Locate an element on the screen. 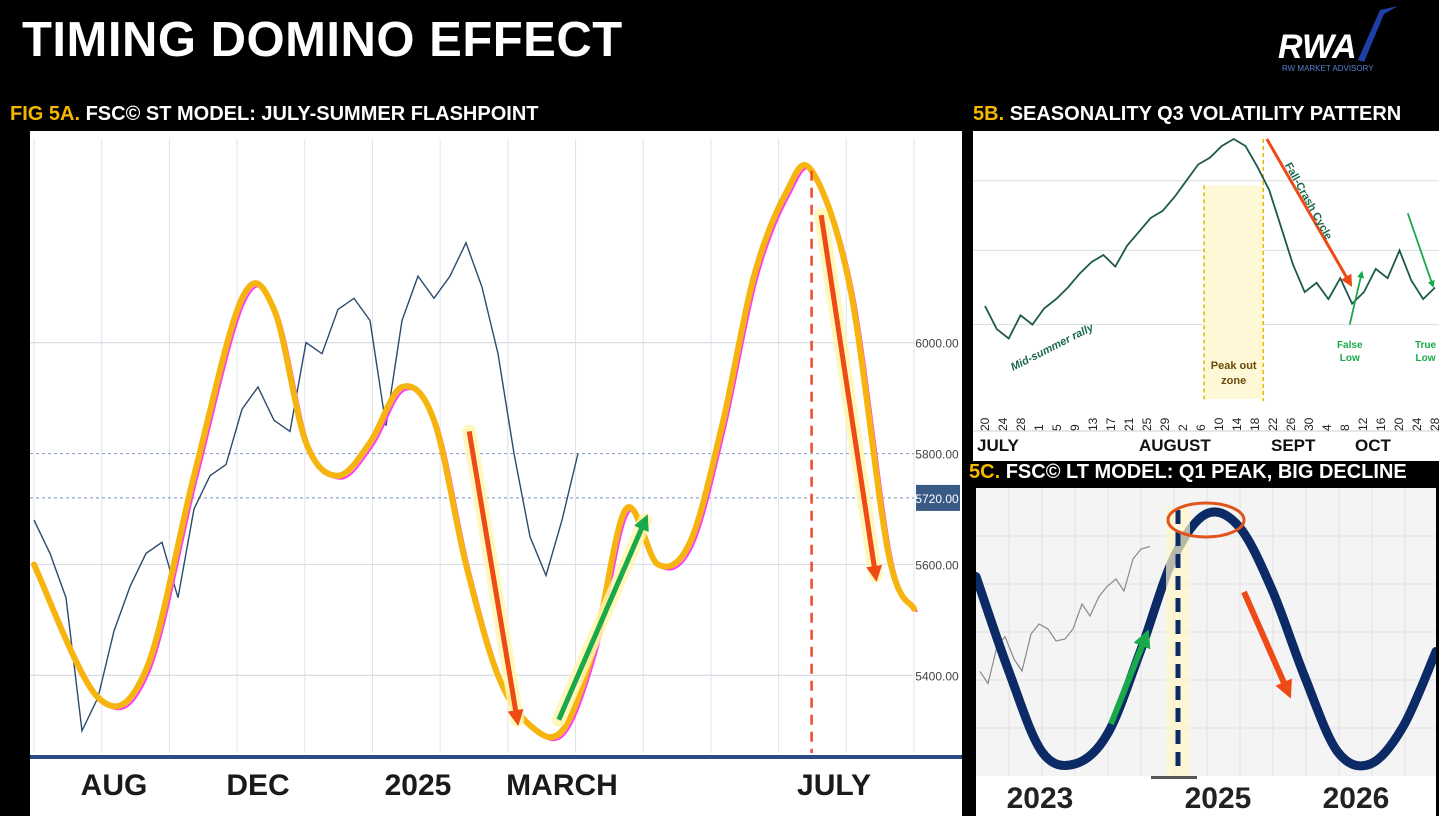  seasonal-series-line is located at coordinates (1210, 238).